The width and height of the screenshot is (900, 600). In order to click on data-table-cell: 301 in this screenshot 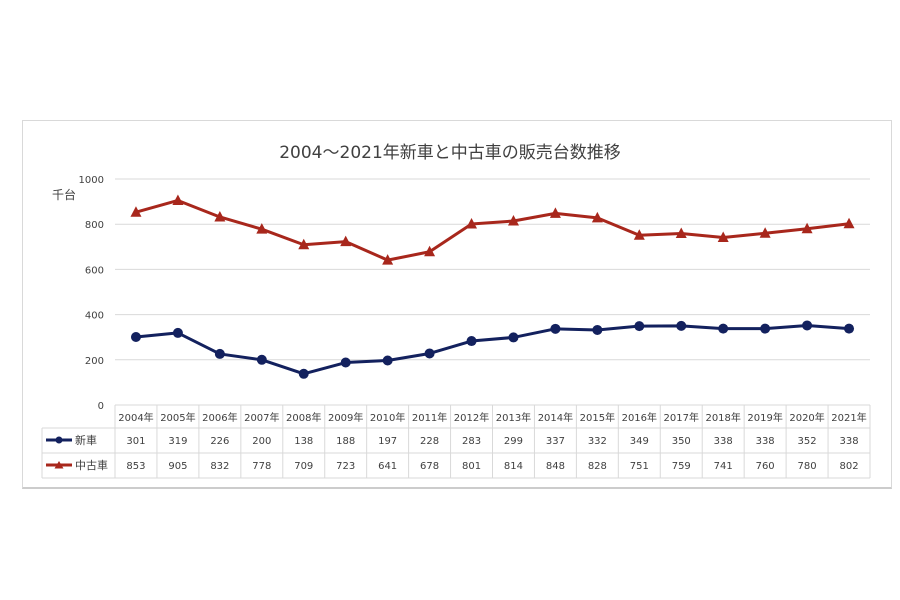, I will do `click(135, 441)`.